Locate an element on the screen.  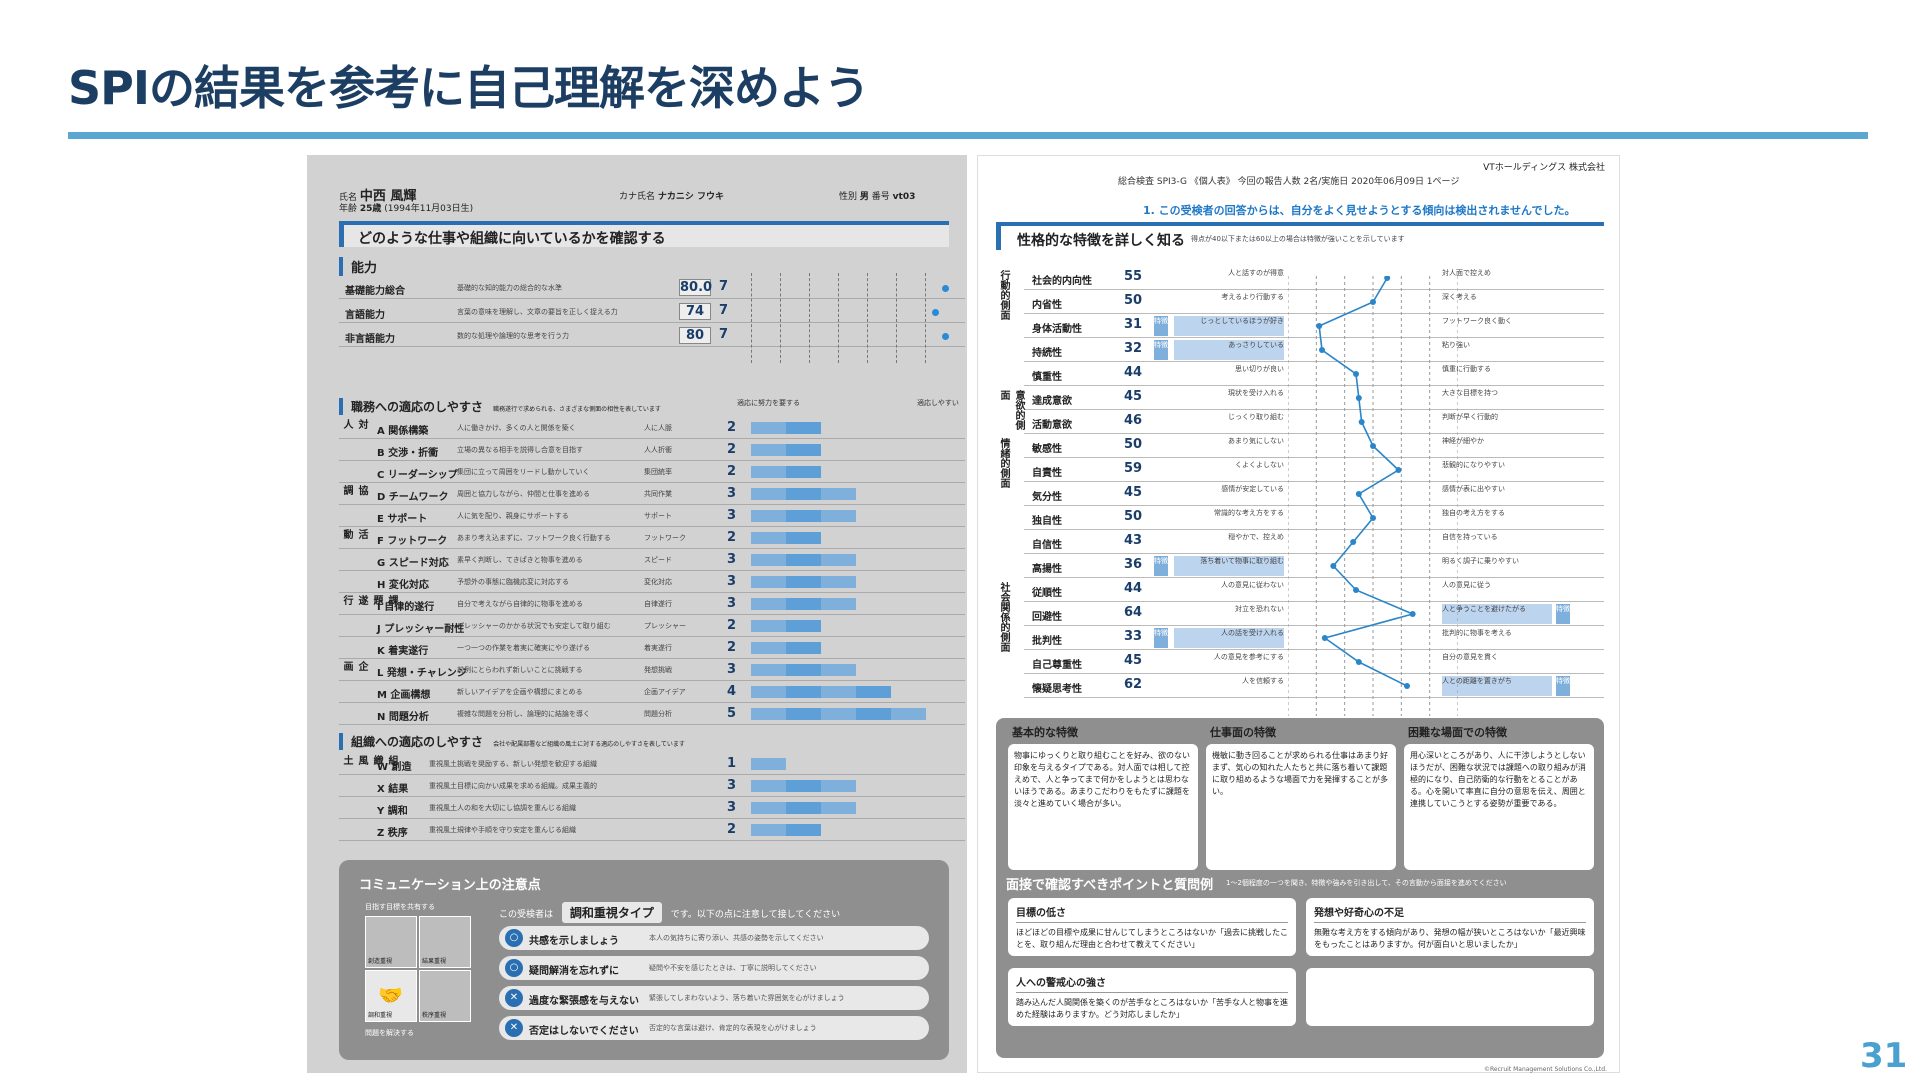
ability-label: 能力 is located at coordinates (358, 266).